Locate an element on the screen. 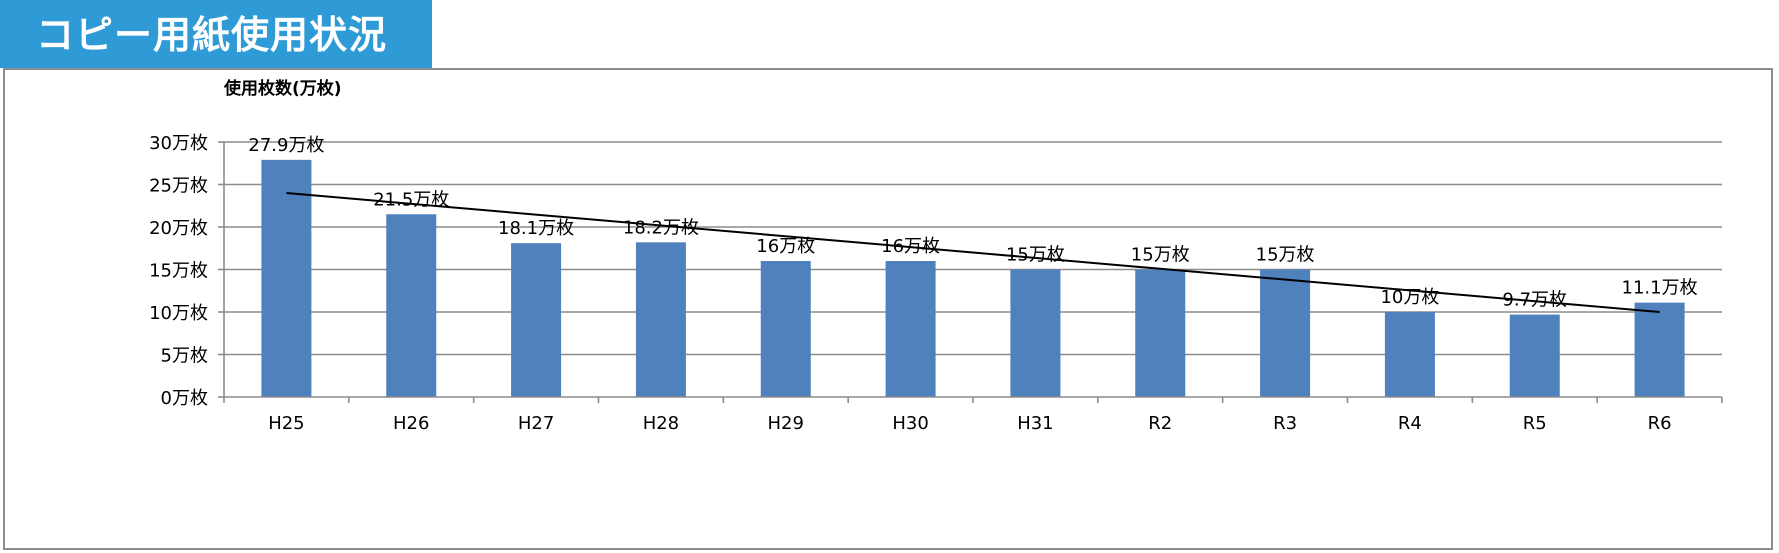 This screenshot has width=1779, height=553. bar-r3 is located at coordinates (1285, 333).